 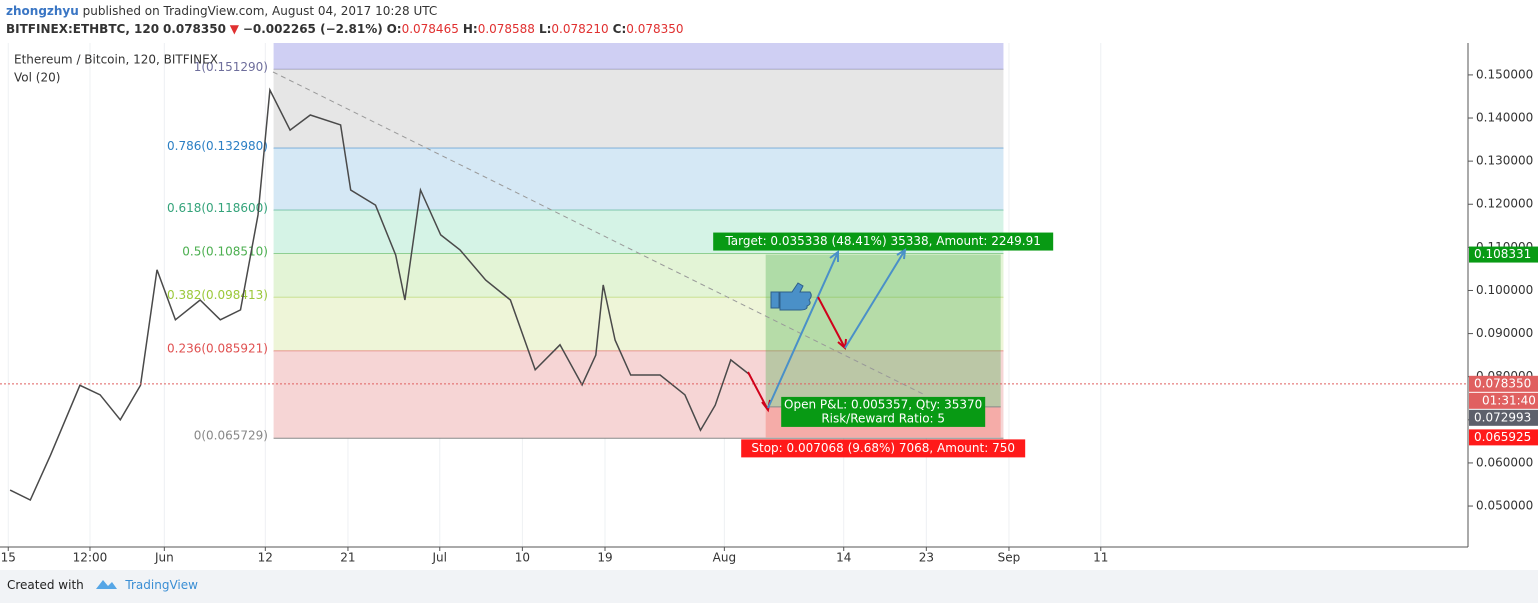 I want to click on stop-label-box, so click(x=883, y=448).